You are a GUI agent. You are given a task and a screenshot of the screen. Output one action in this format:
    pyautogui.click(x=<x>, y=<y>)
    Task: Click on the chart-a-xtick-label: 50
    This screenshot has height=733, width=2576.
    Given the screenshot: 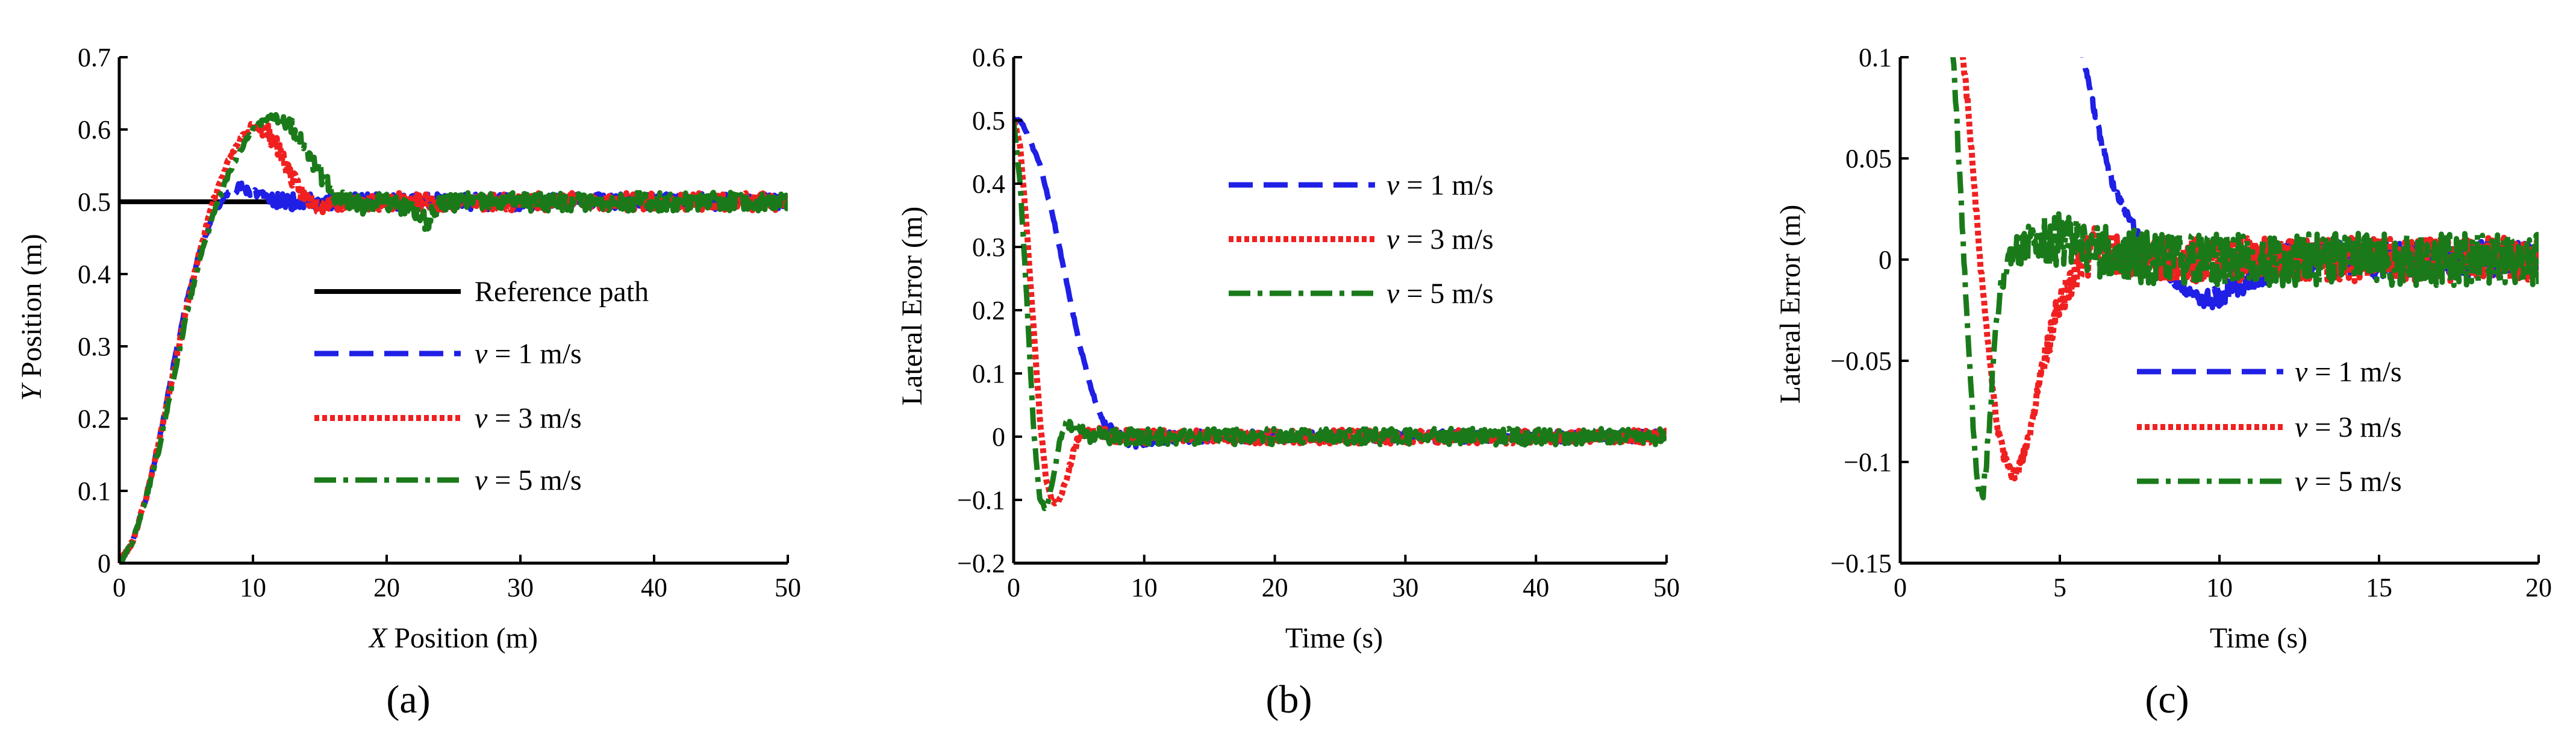 What is the action you would take?
    pyautogui.click(x=788, y=587)
    